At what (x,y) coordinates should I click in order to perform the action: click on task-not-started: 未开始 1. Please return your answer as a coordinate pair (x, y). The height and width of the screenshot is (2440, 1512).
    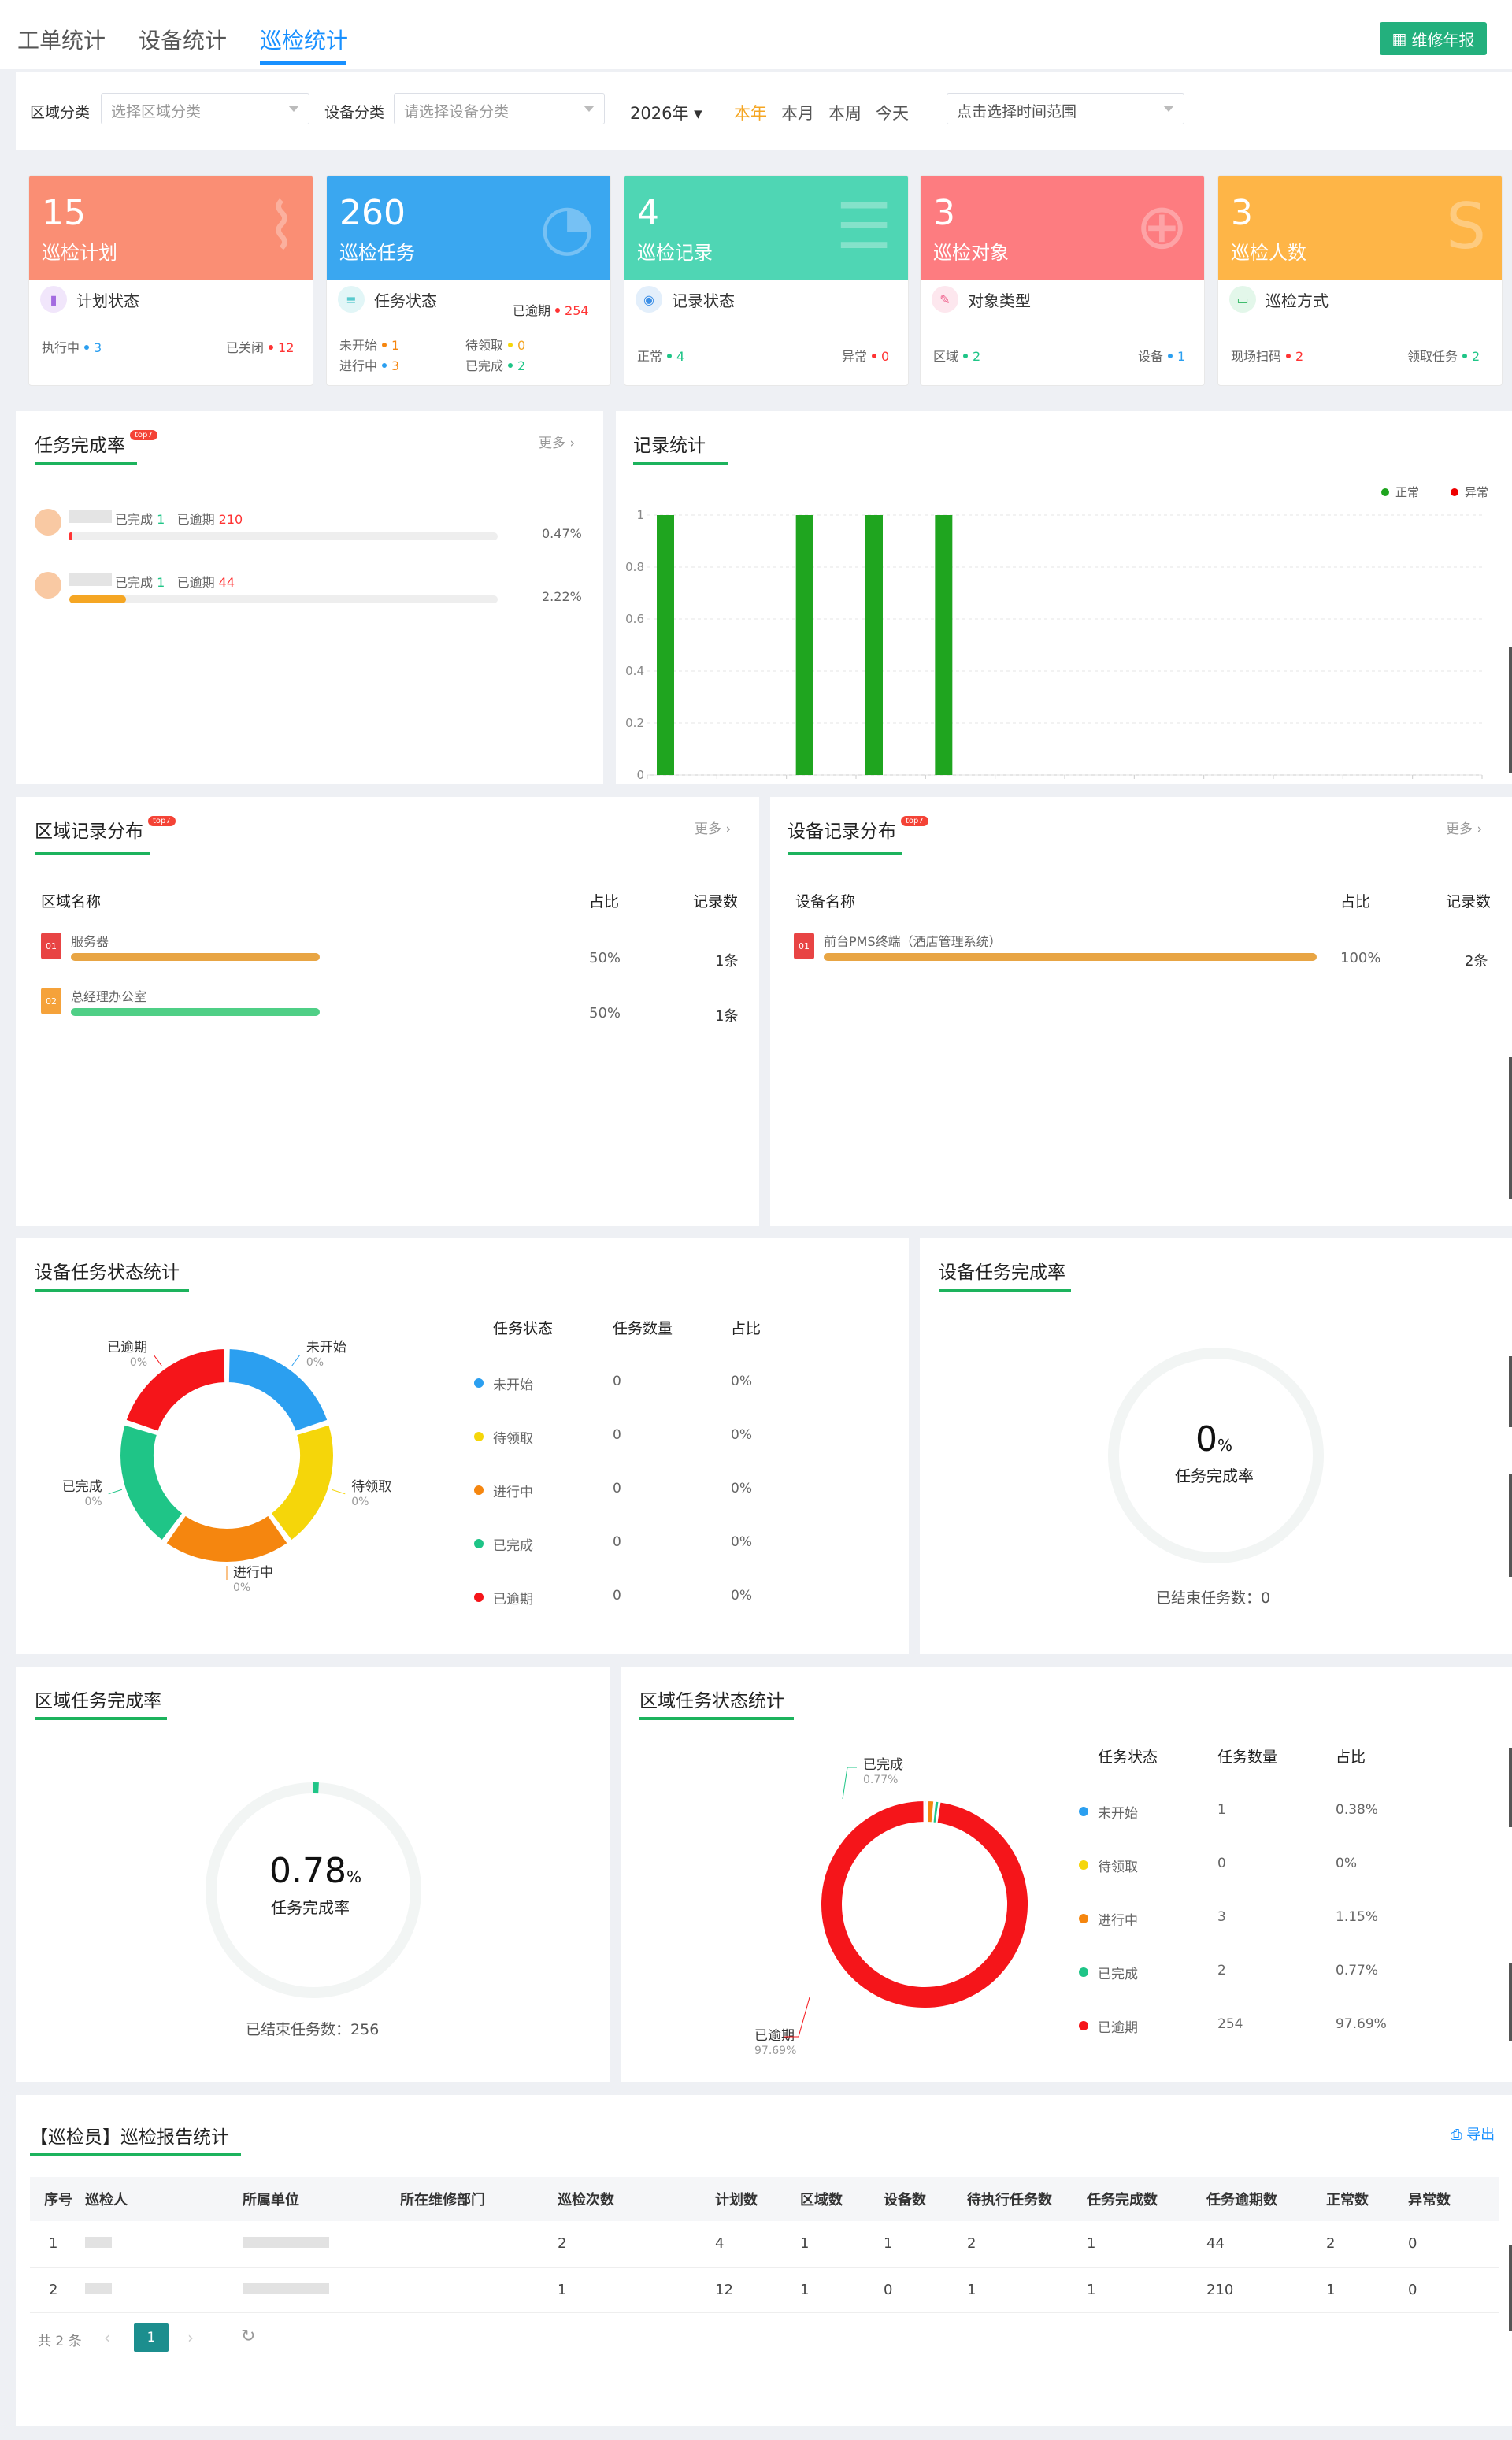
    Looking at the image, I should click on (369, 345).